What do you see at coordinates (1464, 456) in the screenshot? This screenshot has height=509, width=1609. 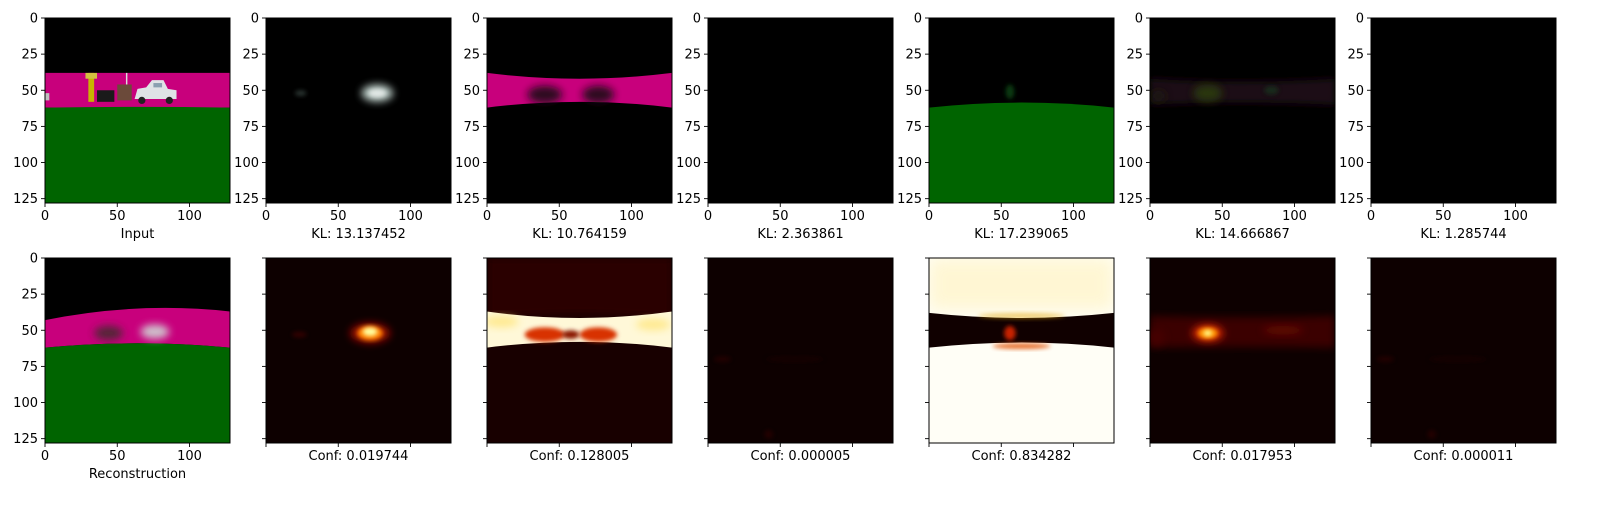 I see `panel-caption: Conf: 0.000011` at bounding box center [1464, 456].